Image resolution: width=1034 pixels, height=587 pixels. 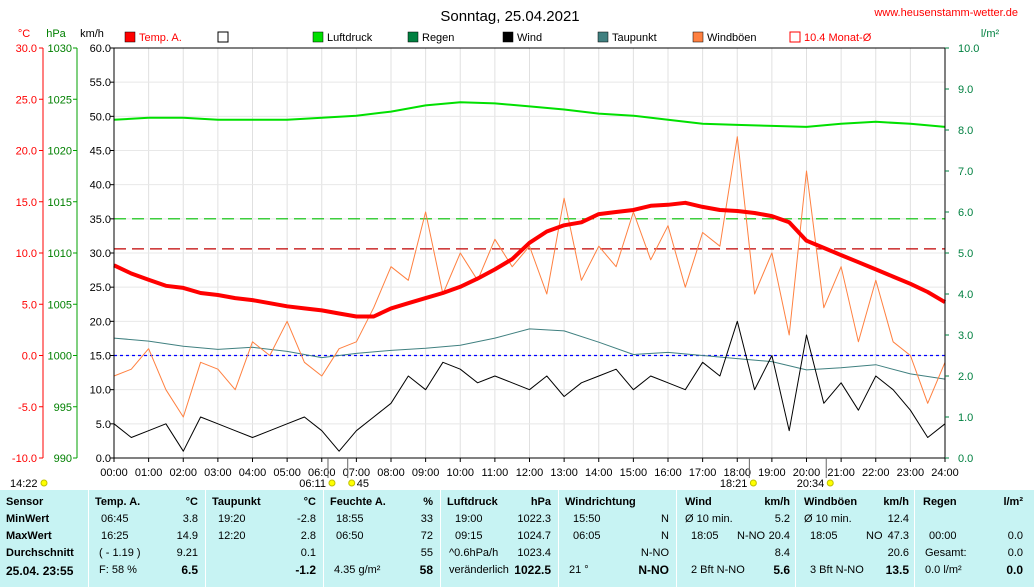 What do you see at coordinates (350, 38) in the screenshot?
I see `legend-label: Luftdruck` at bounding box center [350, 38].